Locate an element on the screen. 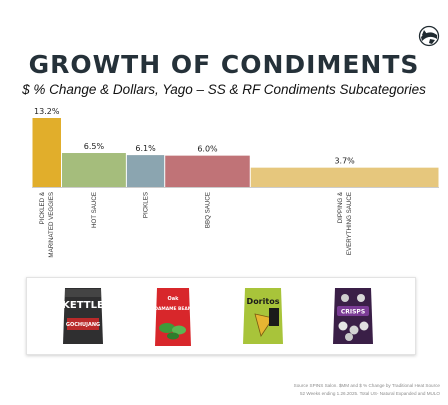  edamame-beans-image: Oak EDAMAME BEANS is located at coordinates (173, 317).